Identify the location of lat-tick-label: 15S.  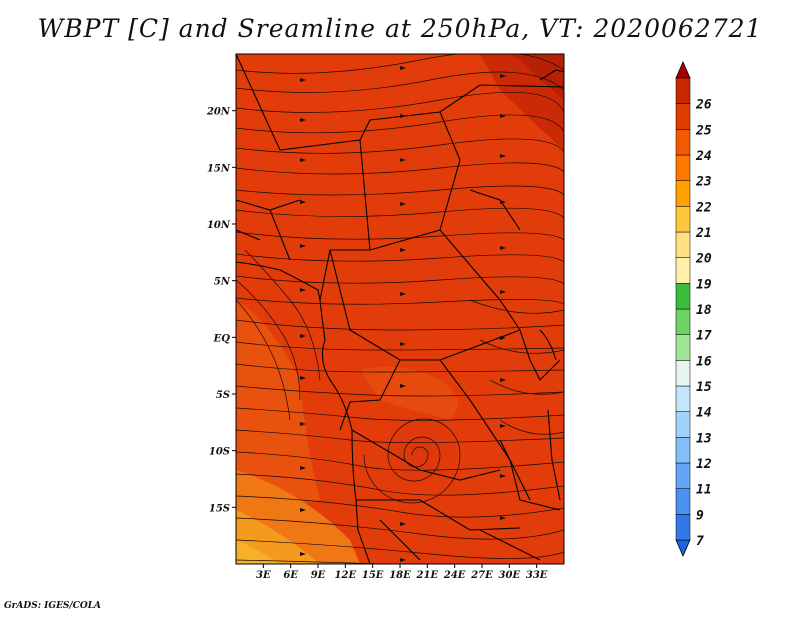
(219, 508).